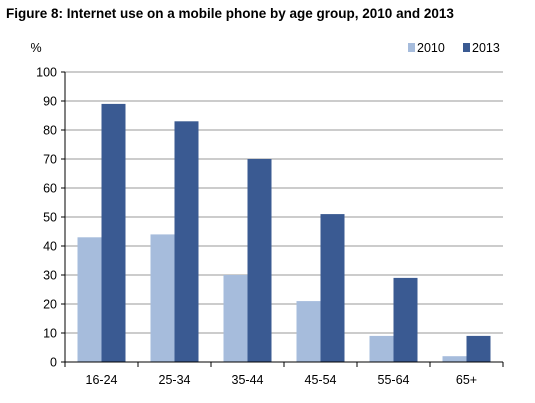 The height and width of the screenshot is (403, 535). I want to click on bar-2013-65+, so click(478, 348).